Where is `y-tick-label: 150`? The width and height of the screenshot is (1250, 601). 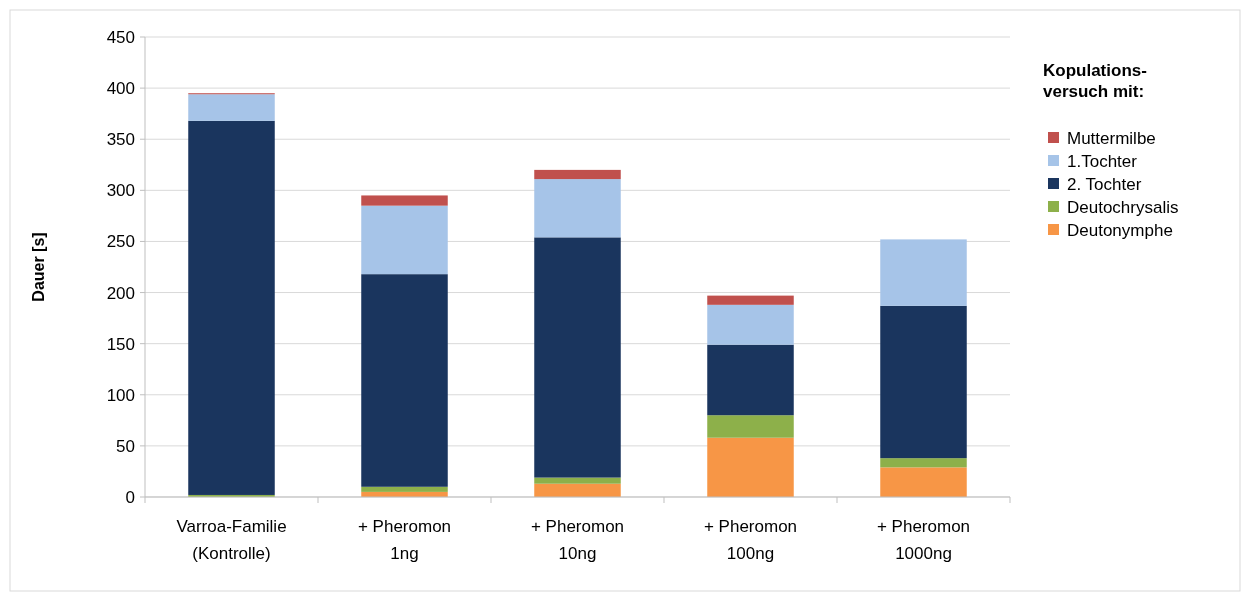 y-tick-label: 150 is located at coordinates (120, 344).